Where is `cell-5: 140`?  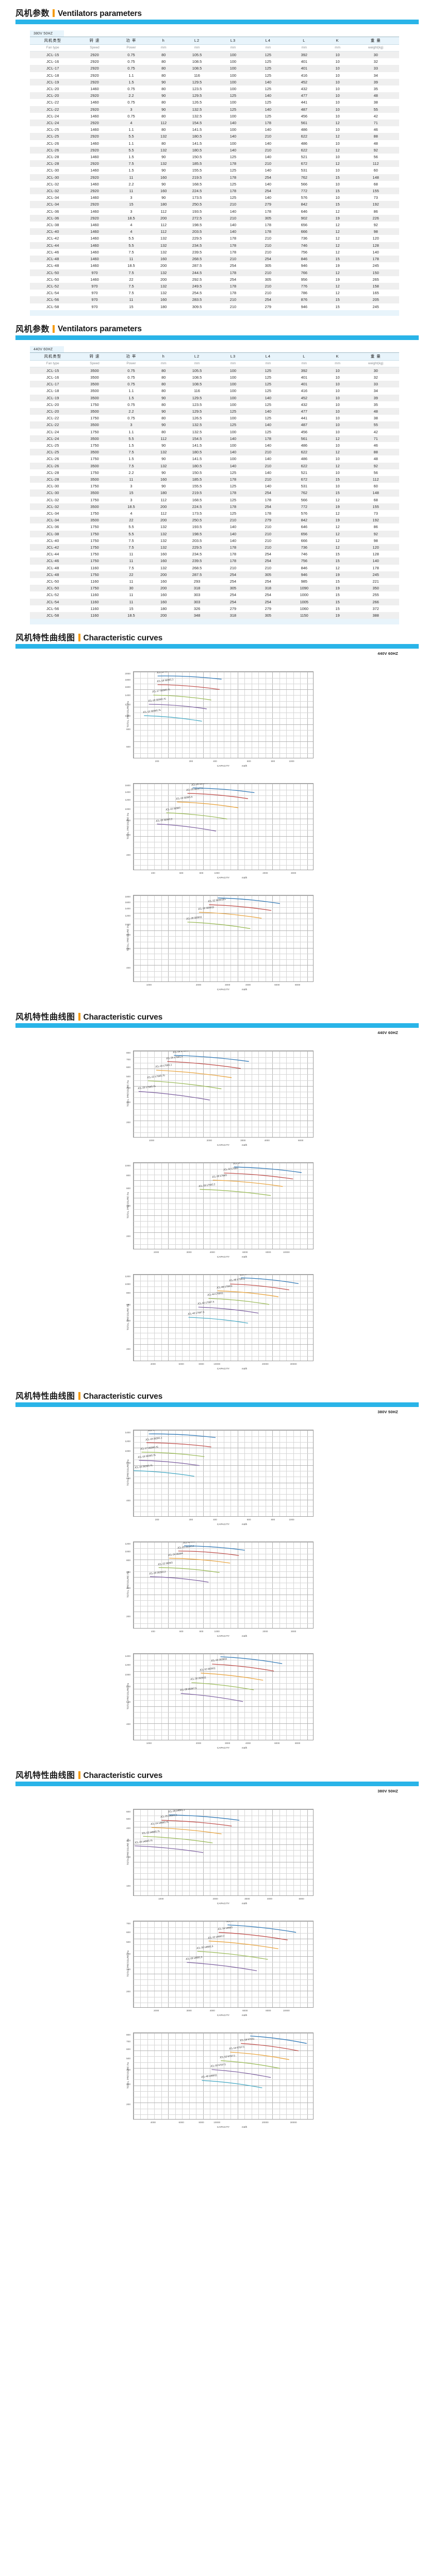 cell-5: 140 is located at coordinates (234, 136).